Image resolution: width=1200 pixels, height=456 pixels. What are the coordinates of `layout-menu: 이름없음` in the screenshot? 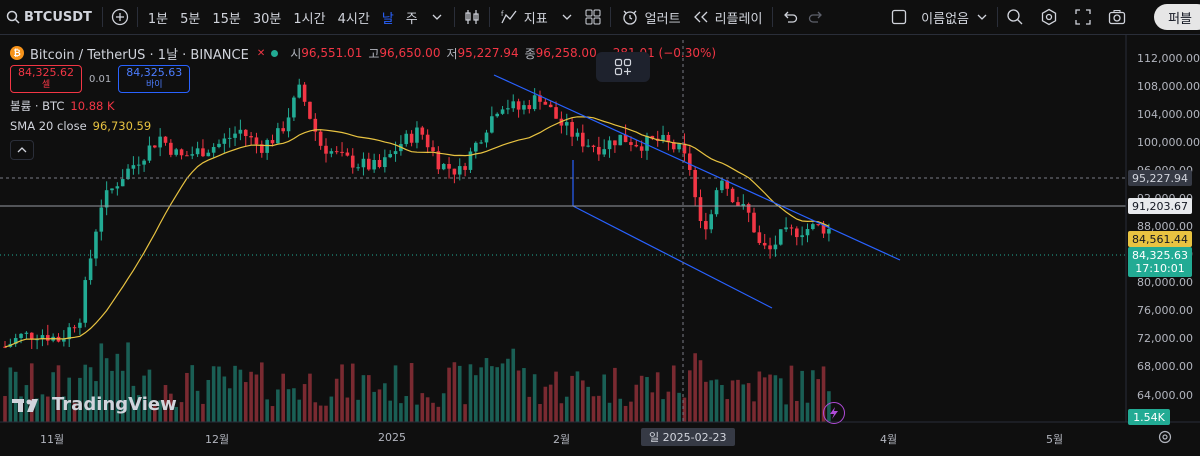 It's located at (939, 17).